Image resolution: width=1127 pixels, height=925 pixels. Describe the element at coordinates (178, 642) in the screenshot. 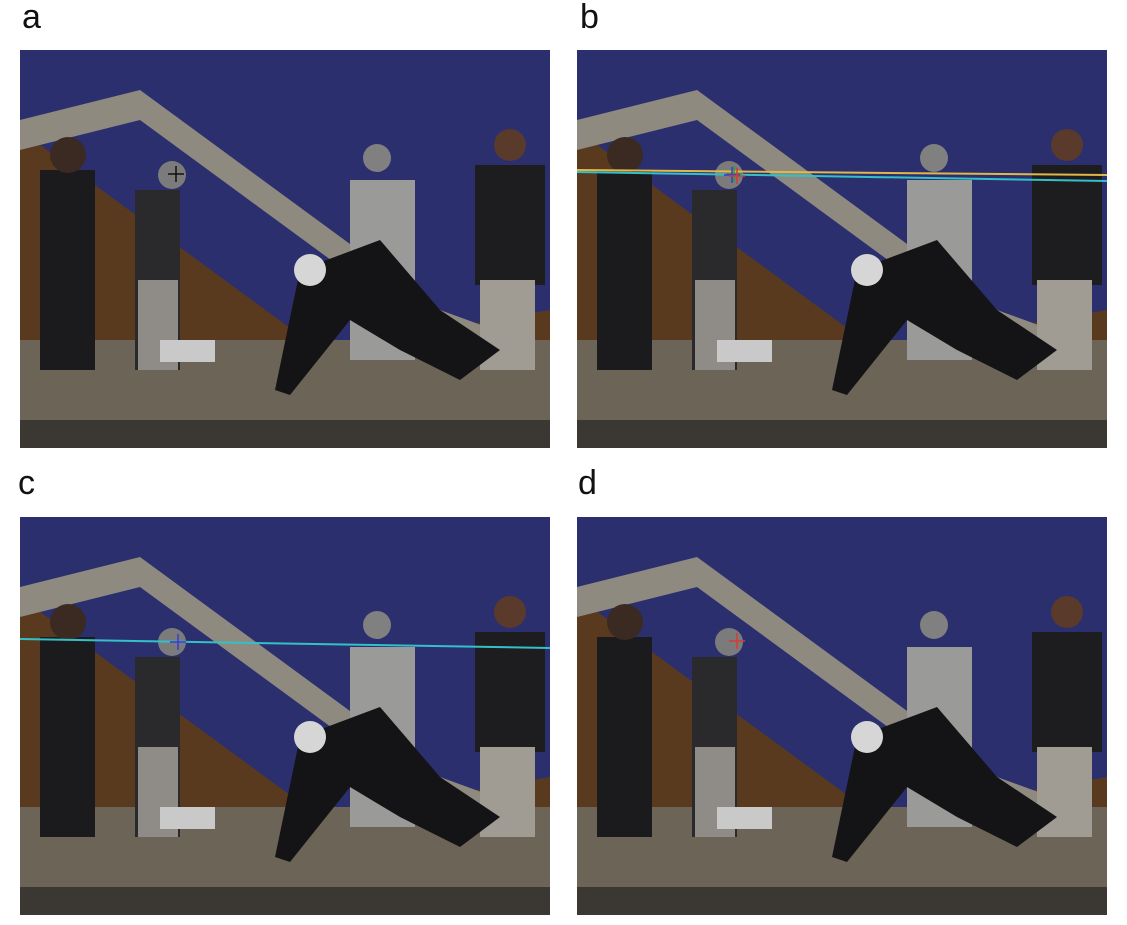

I see `crosshair-c-icon` at that location.